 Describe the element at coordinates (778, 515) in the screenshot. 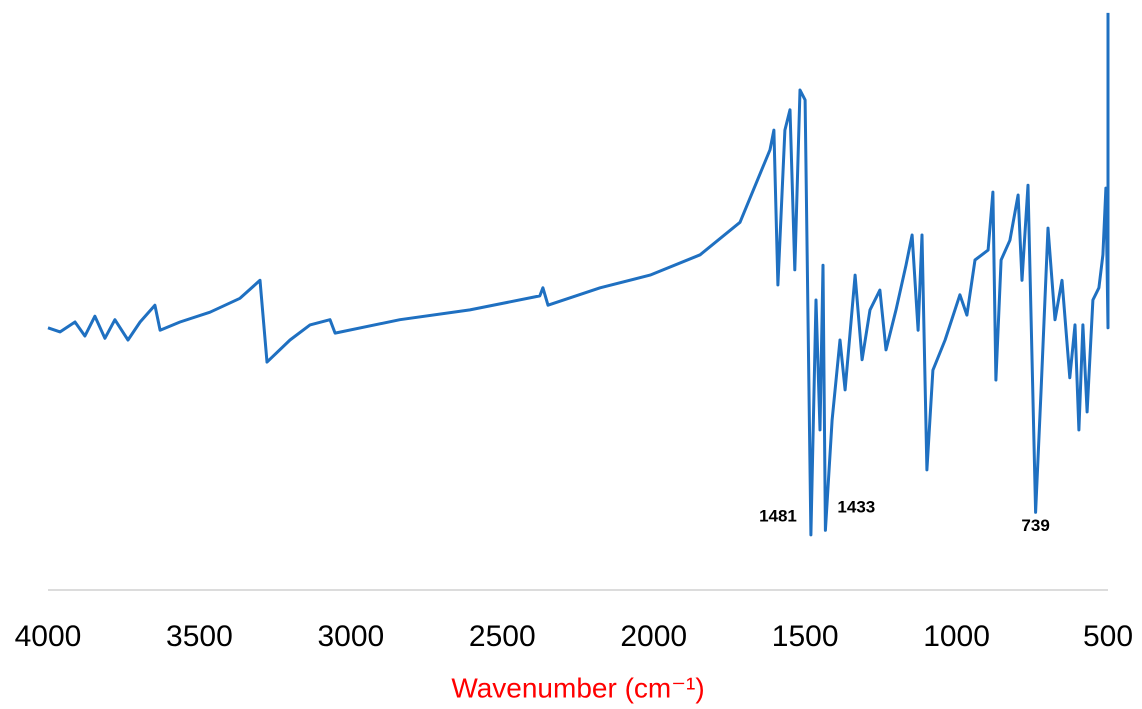

I see `peak-label: 1481` at that location.